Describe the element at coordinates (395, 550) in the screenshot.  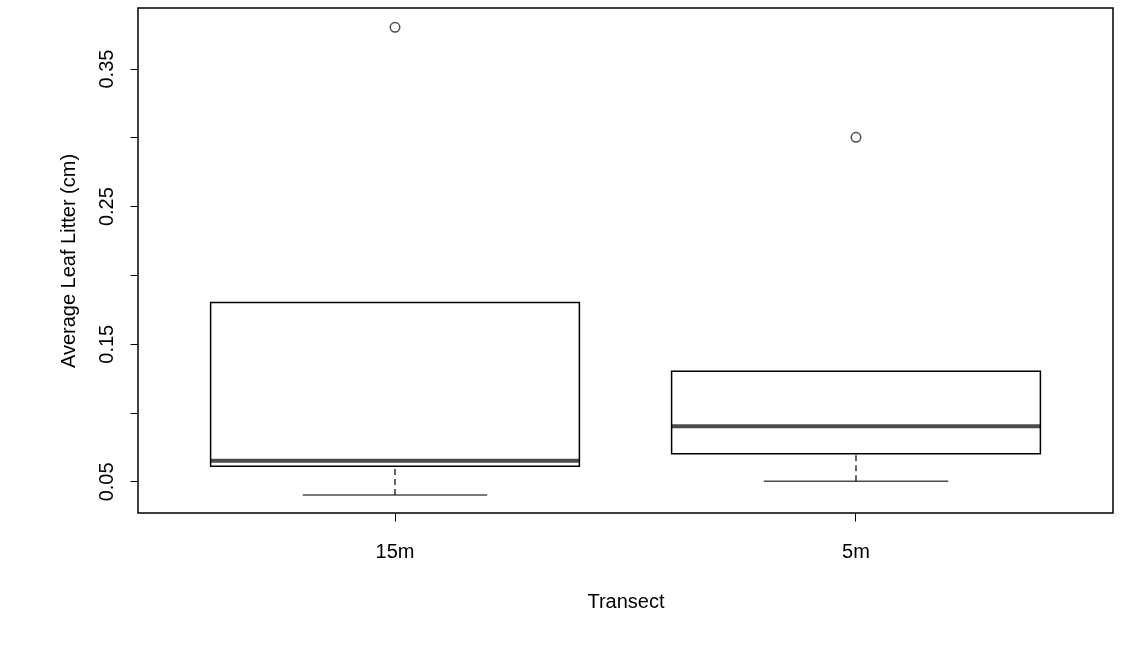
I see `x-tick-label: 15m` at that location.